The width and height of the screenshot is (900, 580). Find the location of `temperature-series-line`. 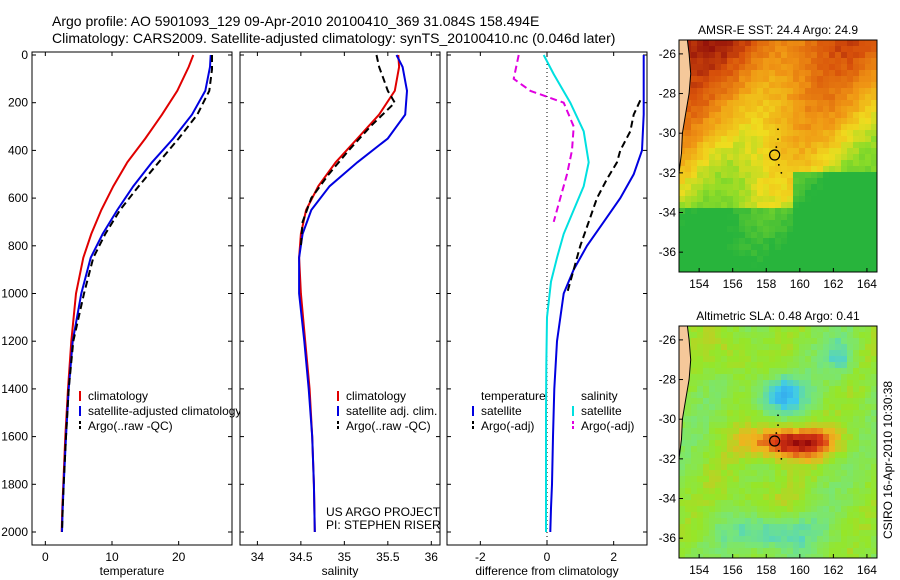

temperature-series-line is located at coordinates (136, 293).